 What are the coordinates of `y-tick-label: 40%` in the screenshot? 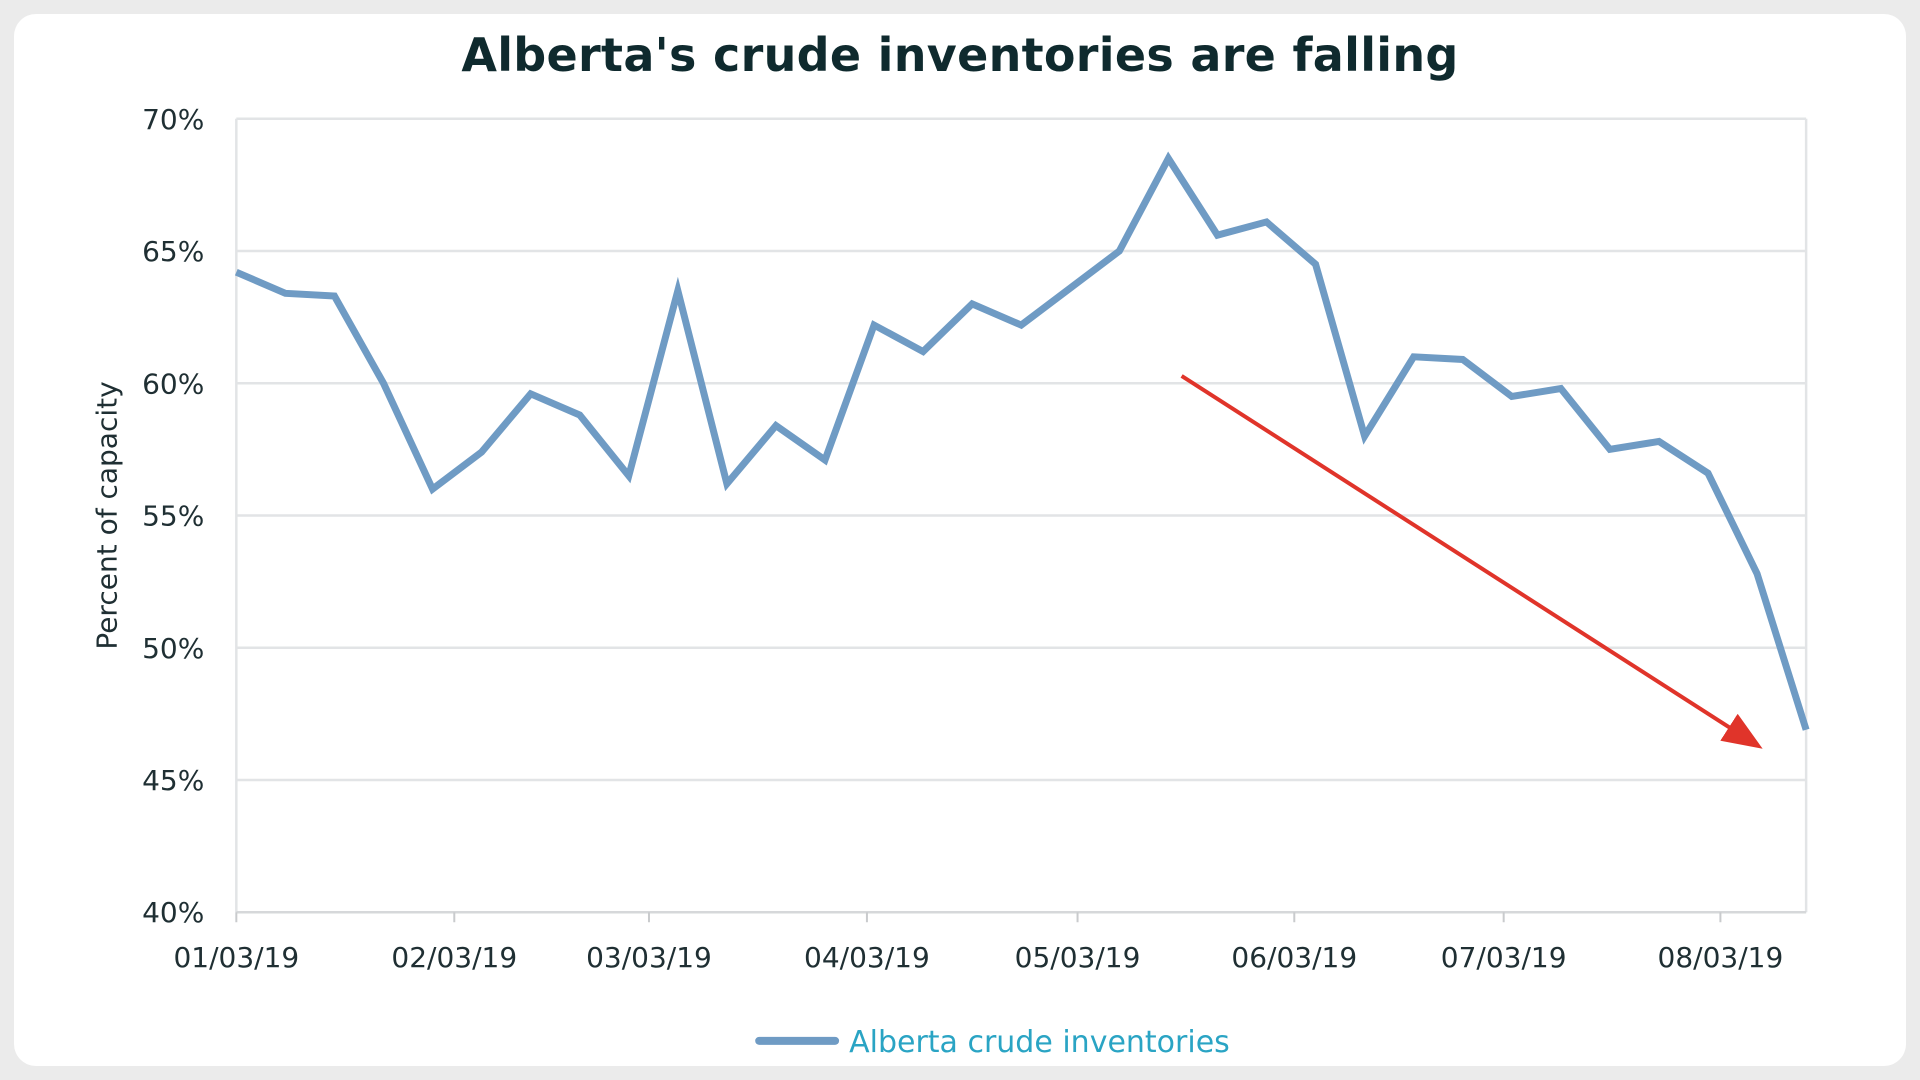 It's located at (173, 912).